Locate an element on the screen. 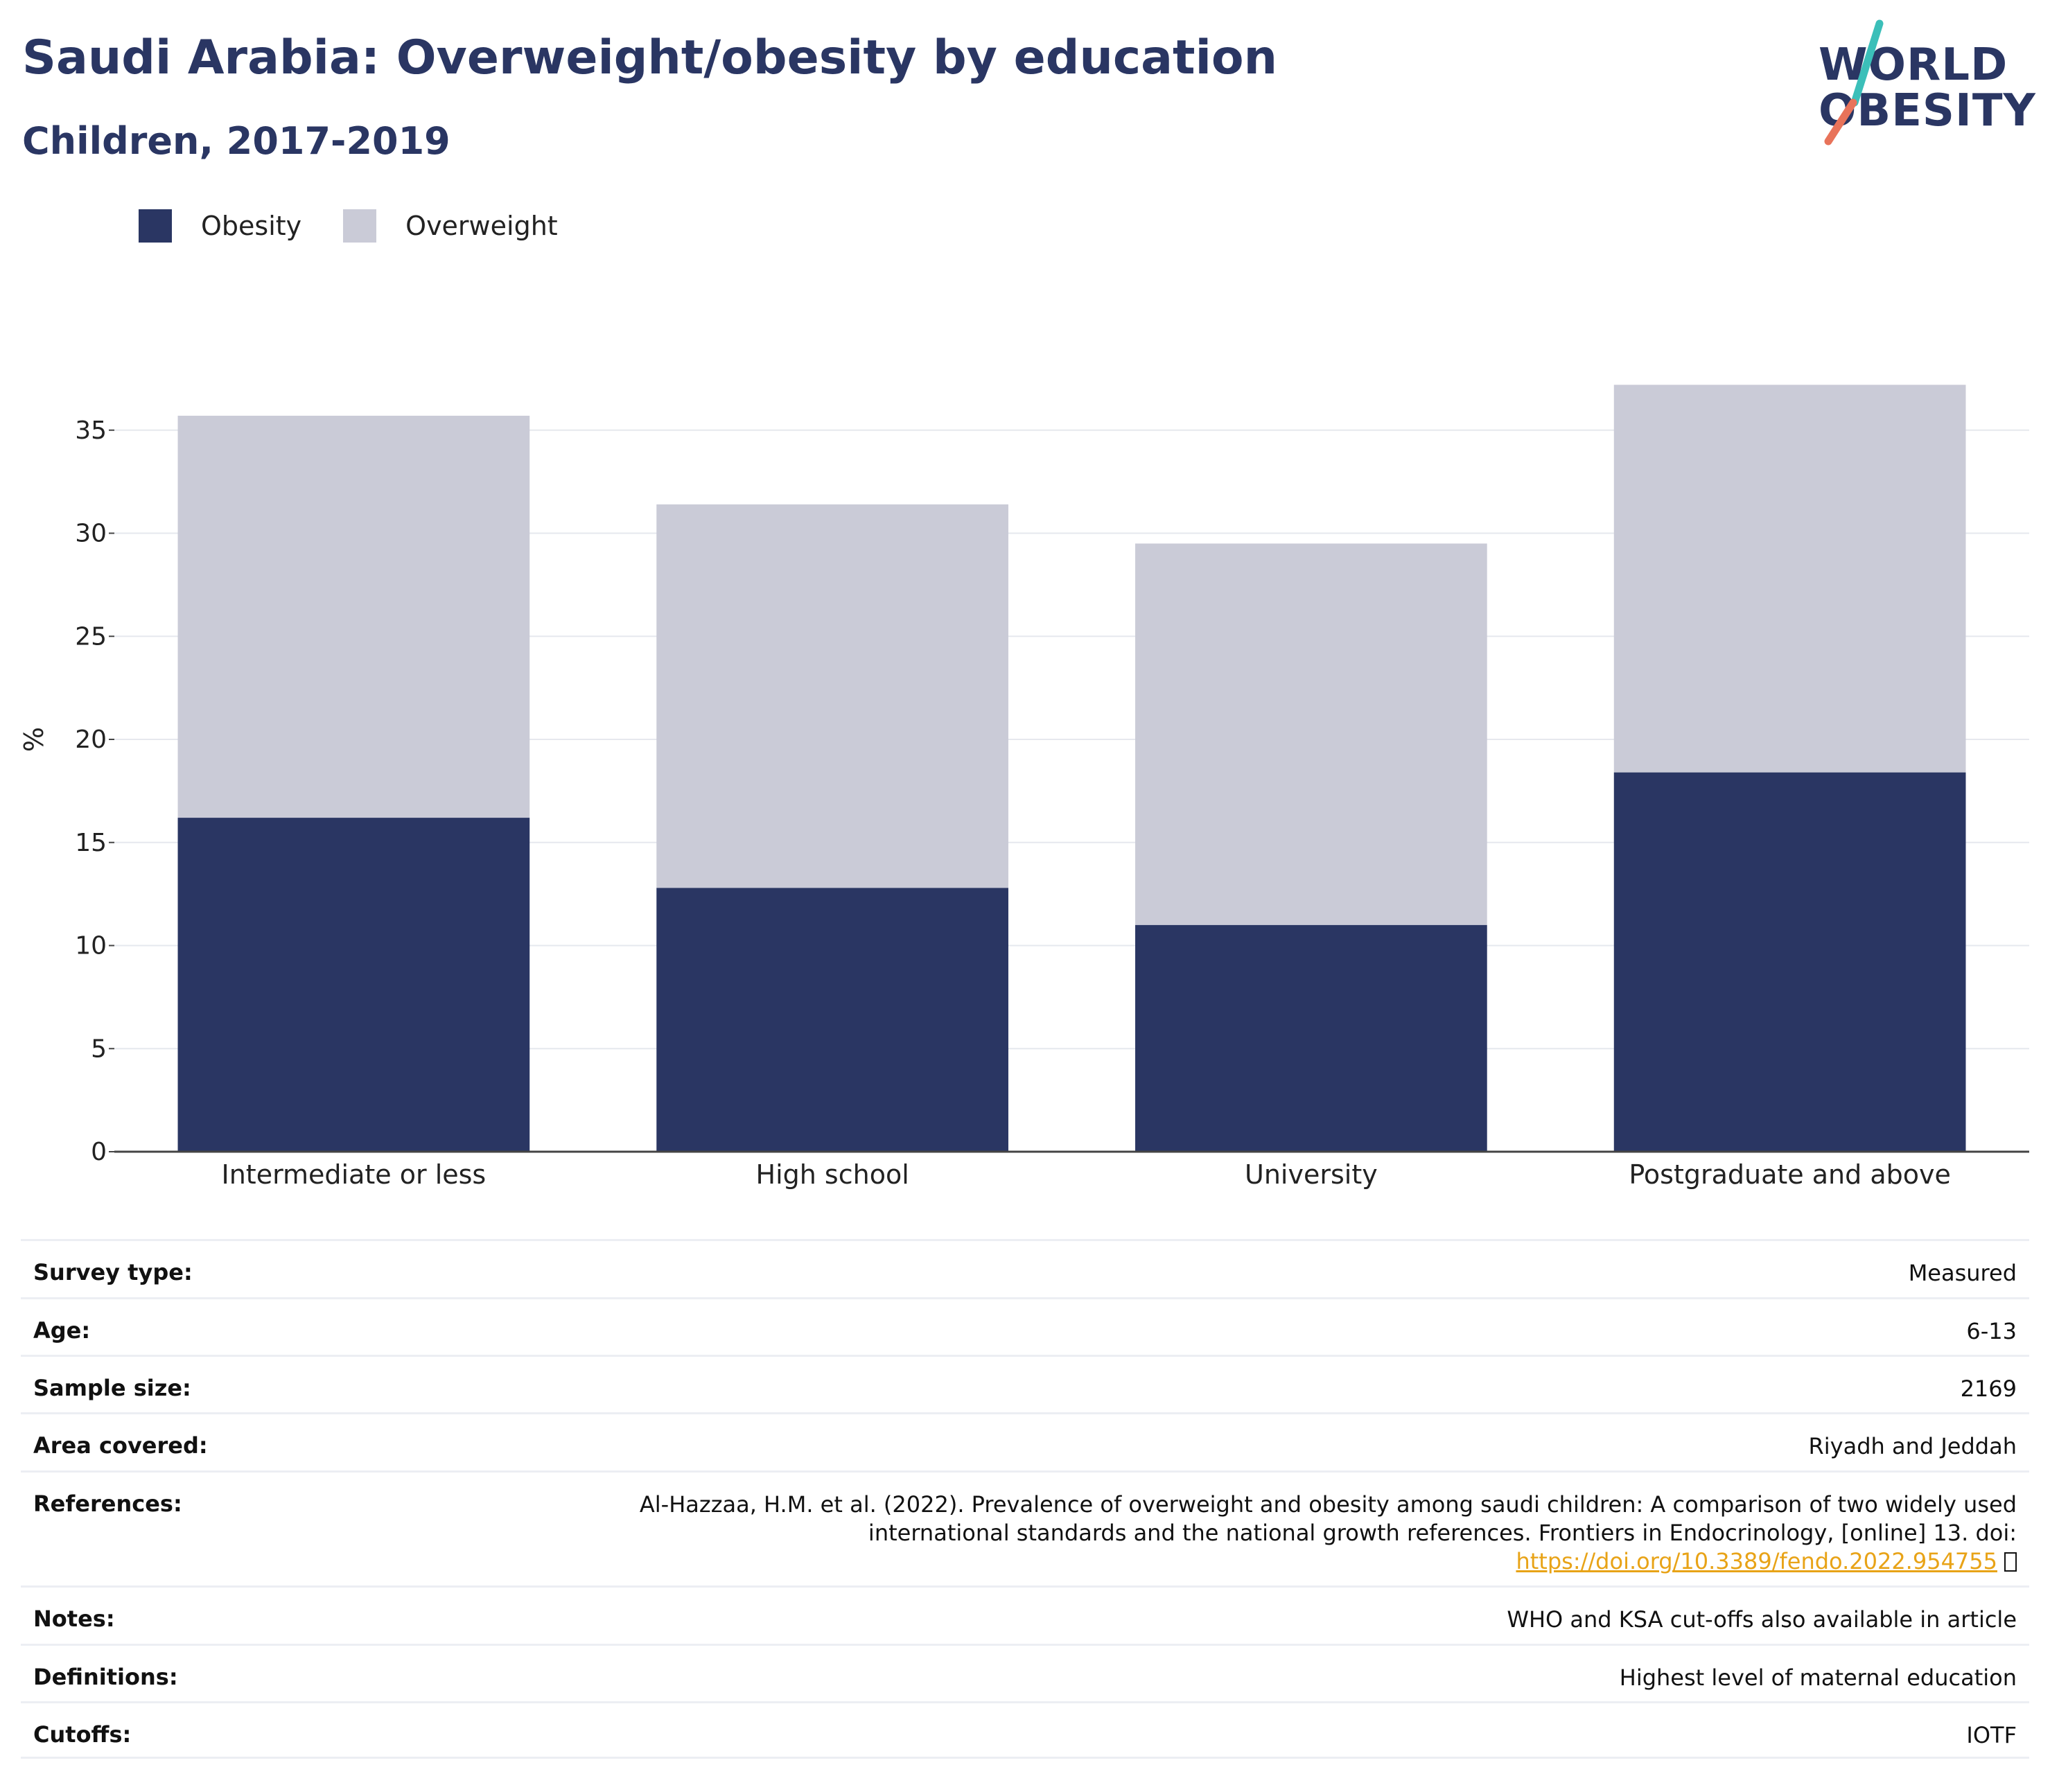 The height and width of the screenshot is (1792, 2050). info-value: Measured is located at coordinates (1962, 1273).